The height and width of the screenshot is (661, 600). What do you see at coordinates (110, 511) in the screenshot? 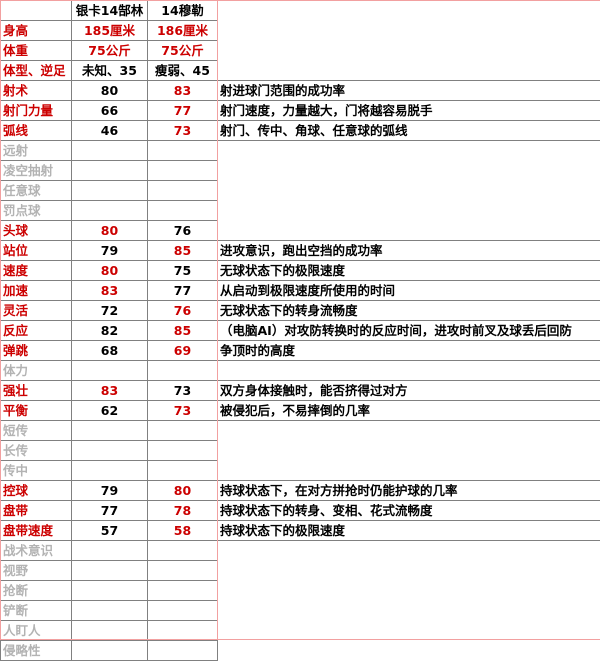
I see `value-player-a: 77` at bounding box center [110, 511].